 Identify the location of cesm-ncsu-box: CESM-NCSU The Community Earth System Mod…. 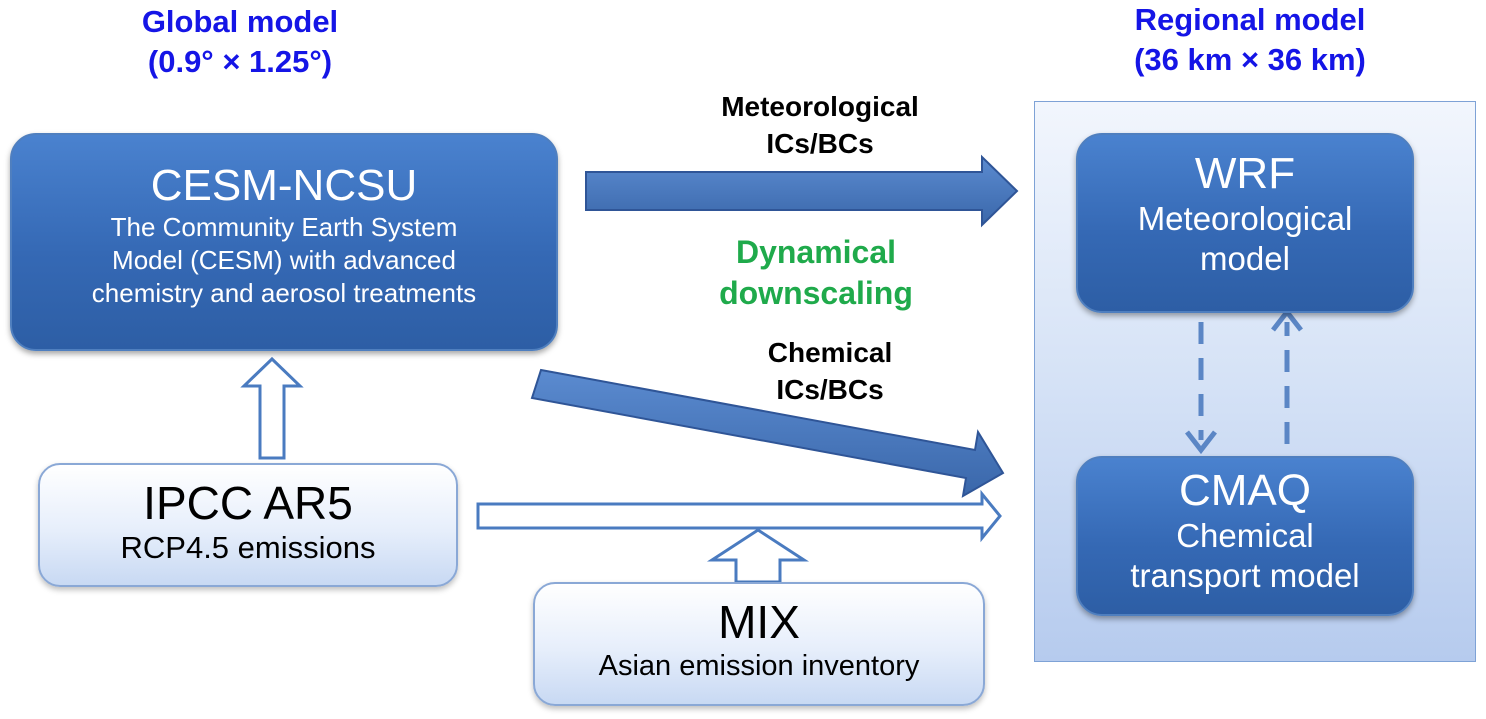
(284, 242).